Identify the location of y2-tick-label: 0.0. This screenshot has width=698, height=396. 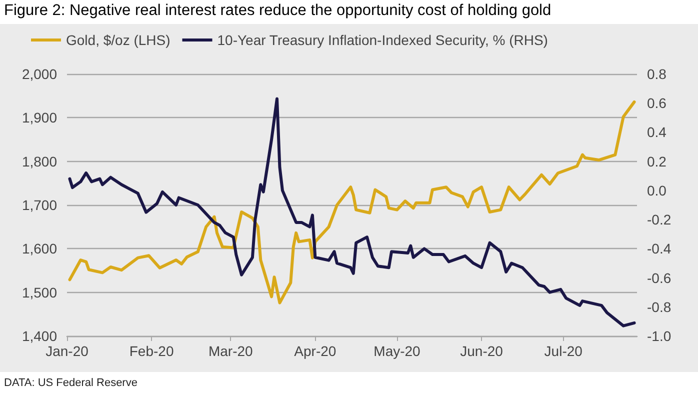
(657, 190).